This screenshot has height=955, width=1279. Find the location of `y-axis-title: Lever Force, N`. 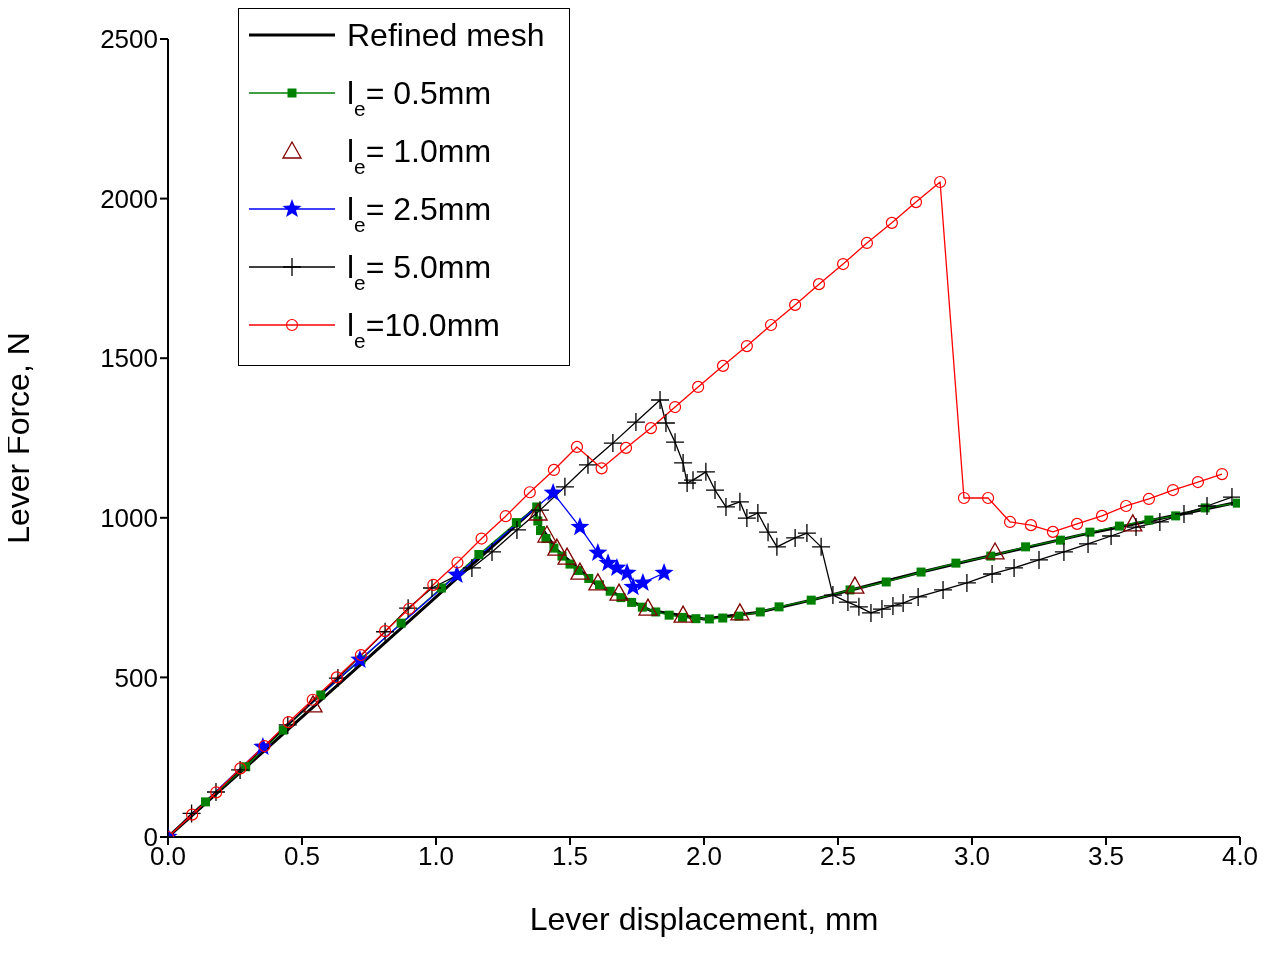

y-axis-title: Lever Force, N is located at coordinates (18, 438).